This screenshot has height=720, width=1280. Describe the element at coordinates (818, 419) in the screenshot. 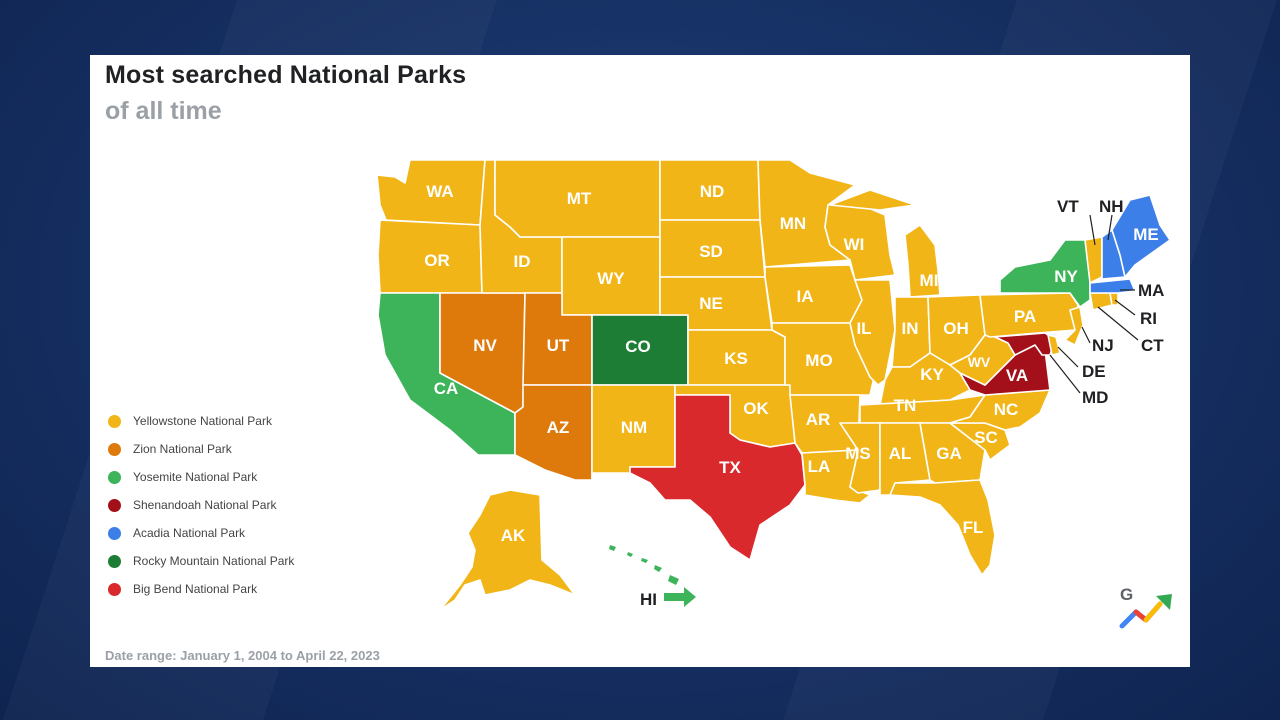

I see `state-label-AR: AR` at that location.